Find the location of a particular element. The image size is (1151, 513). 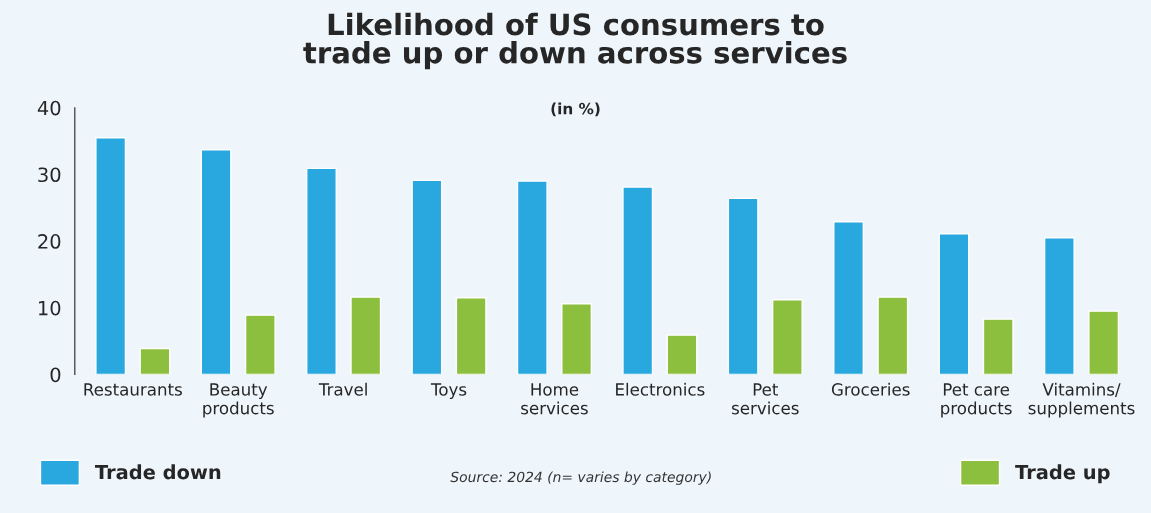

x-tick-label: Pet care products is located at coordinates (976, 400).